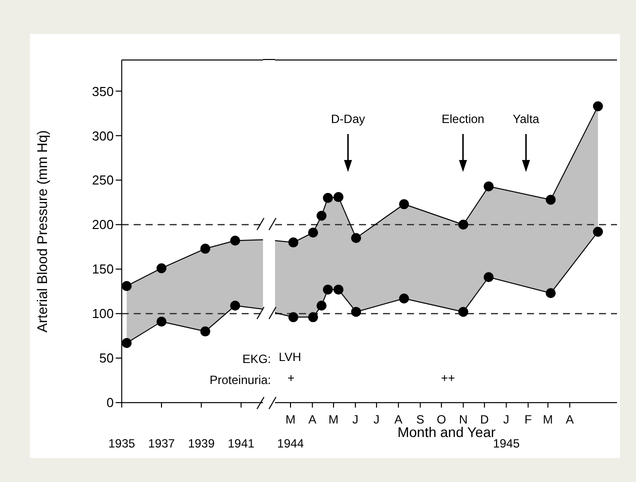 This screenshot has height=482, width=636. What do you see at coordinates (110, 402) in the screenshot?
I see `y-tick-label: 0` at bounding box center [110, 402].